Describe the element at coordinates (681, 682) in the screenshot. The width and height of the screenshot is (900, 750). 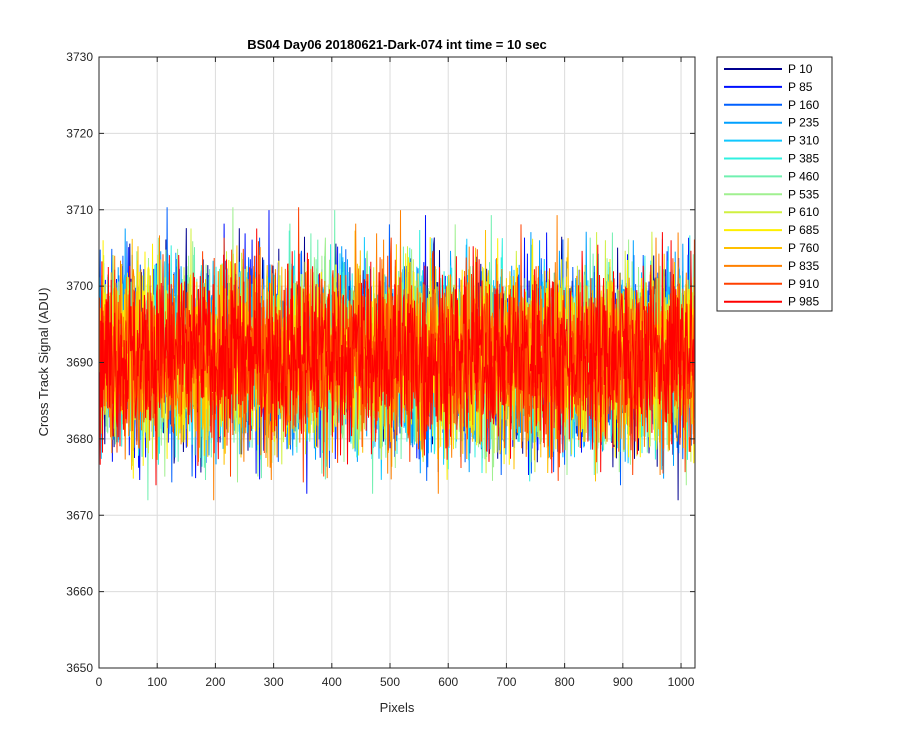
I see `x-tick-label: 1000` at that location.